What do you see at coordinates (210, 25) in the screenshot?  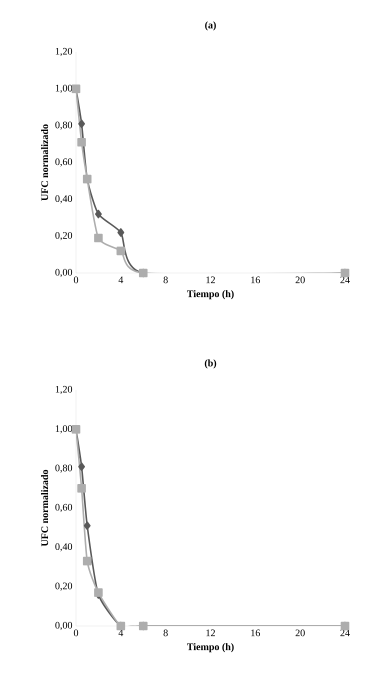 I see `chart-title: (a)` at bounding box center [210, 25].